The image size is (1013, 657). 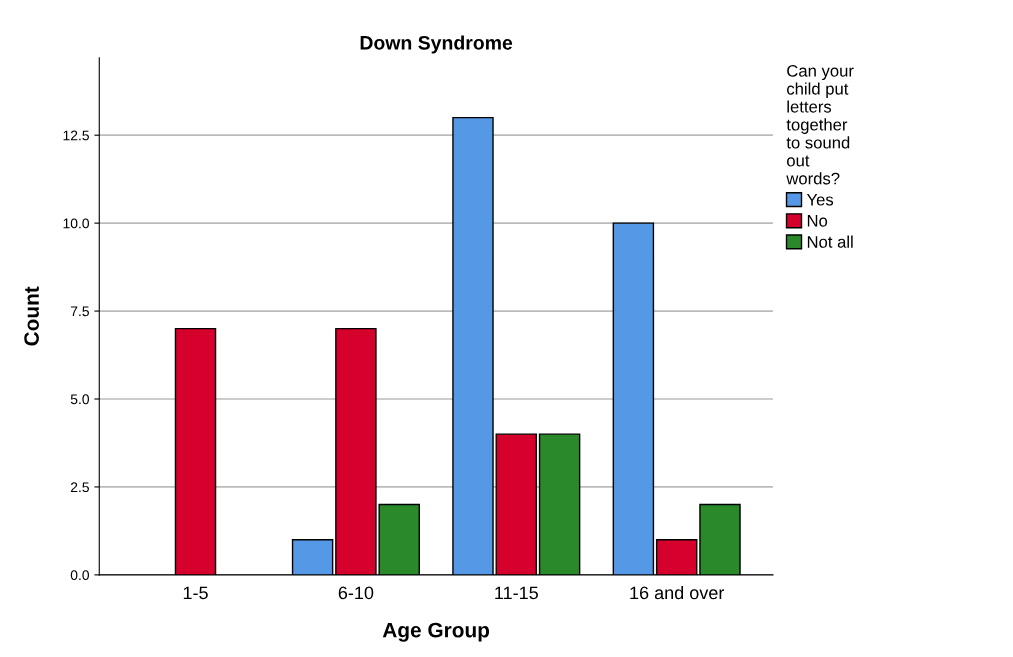 What do you see at coordinates (356, 593) in the screenshot?
I see `x-tick-label: 6-10` at bounding box center [356, 593].